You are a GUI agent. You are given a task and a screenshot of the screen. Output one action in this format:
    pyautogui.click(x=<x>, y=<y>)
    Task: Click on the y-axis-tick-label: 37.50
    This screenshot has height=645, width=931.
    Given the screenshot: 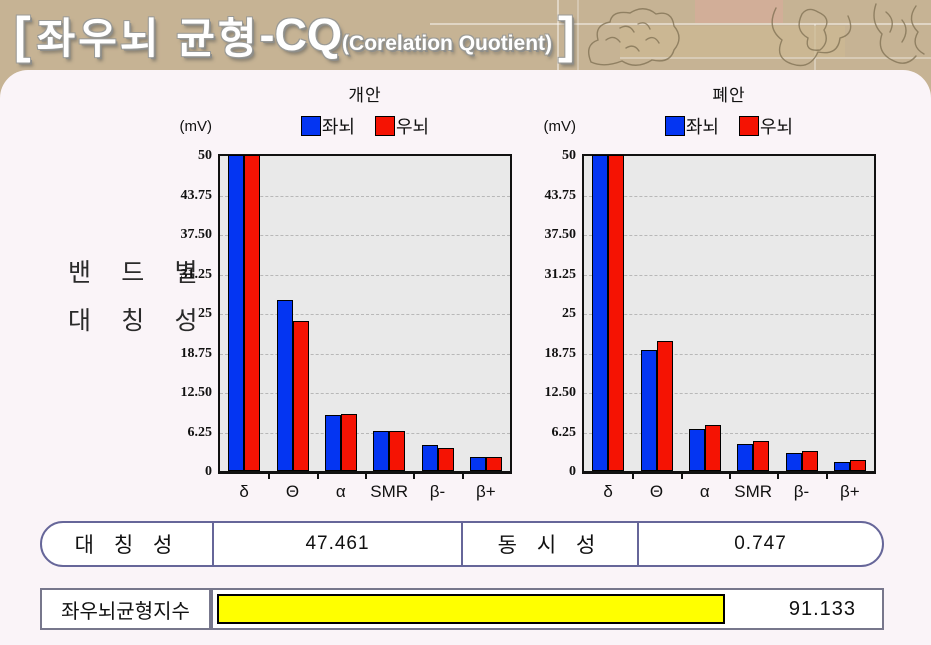 What is the action you would take?
    pyautogui.click(x=196, y=234)
    